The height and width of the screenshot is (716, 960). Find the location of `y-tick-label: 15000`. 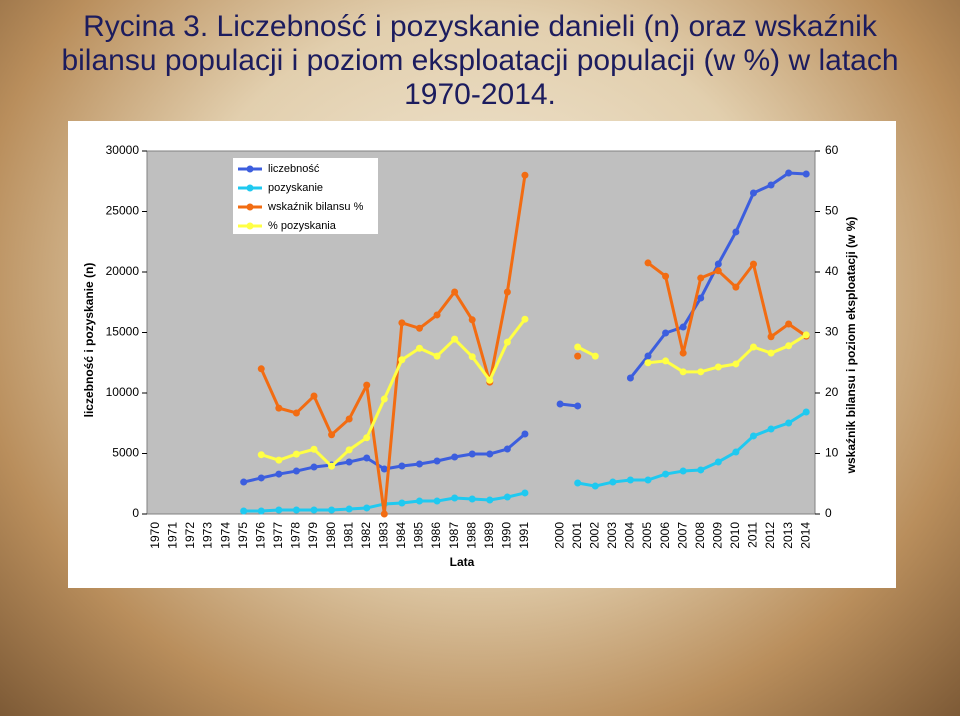

y-tick-label: 15000 is located at coordinates (123, 332).